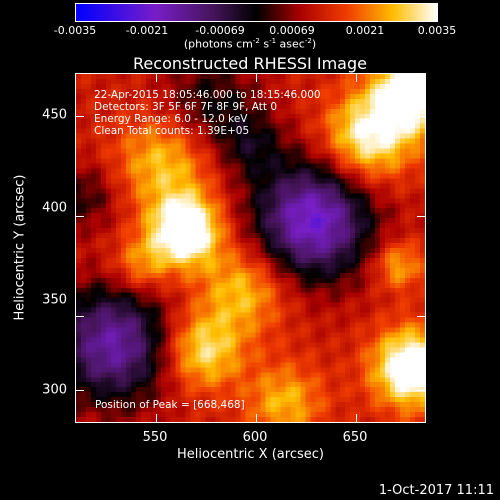  I want to click on colorbar-tick-label: -0.0035, so click(75, 30).